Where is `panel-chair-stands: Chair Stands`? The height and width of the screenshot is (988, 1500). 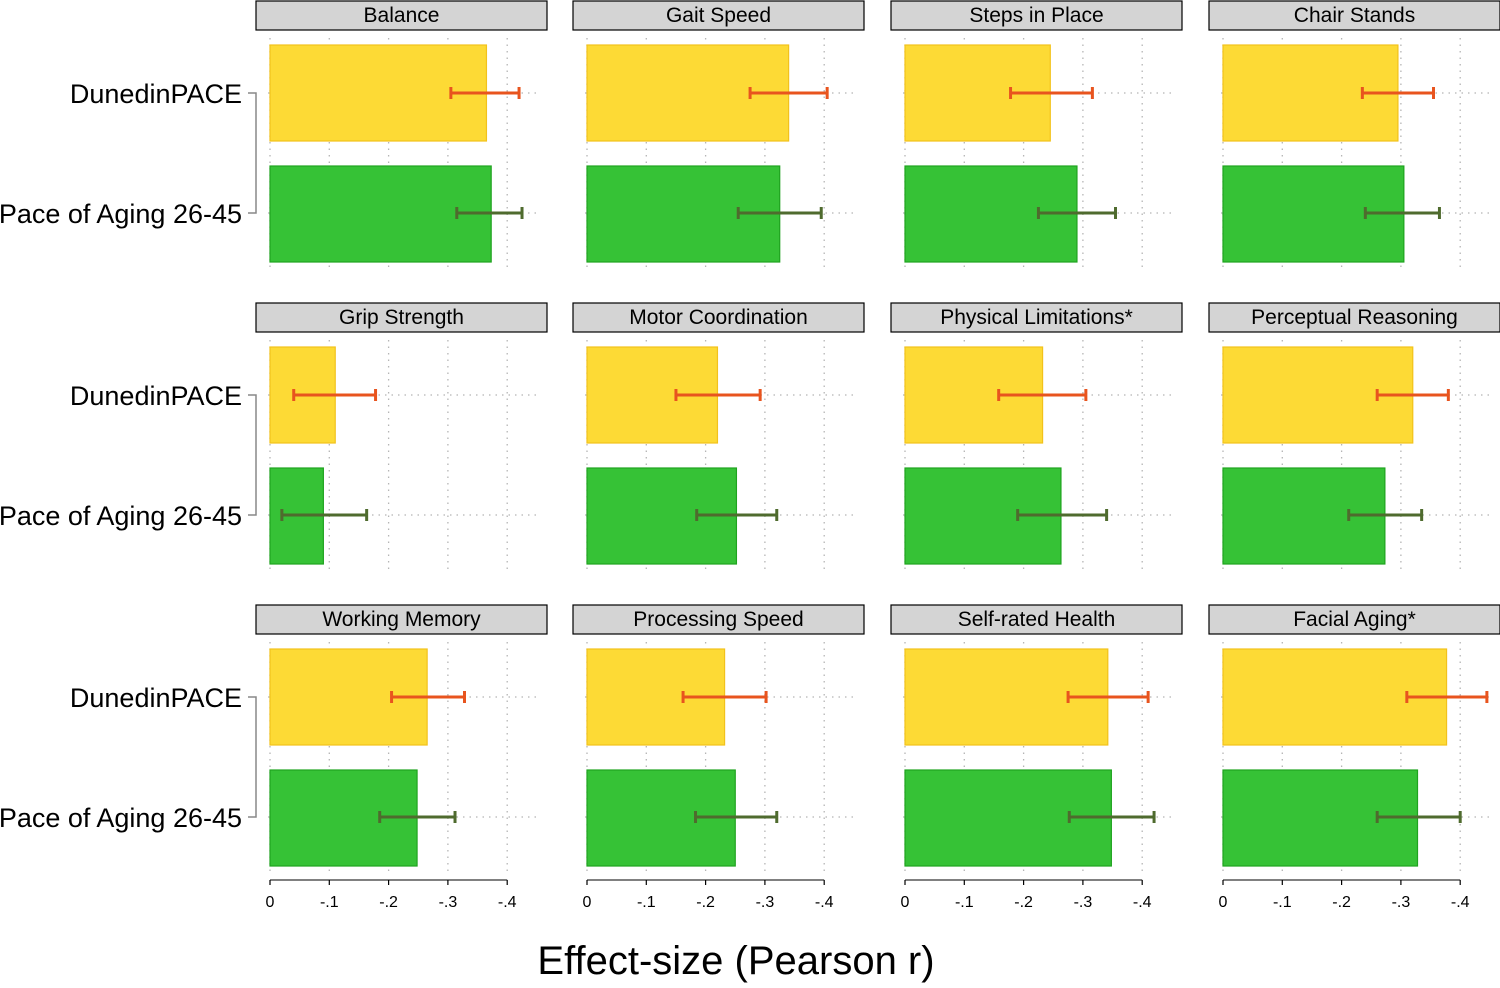 panel-chair-stands: Chair Stands is located at coordinates (1354, 135).